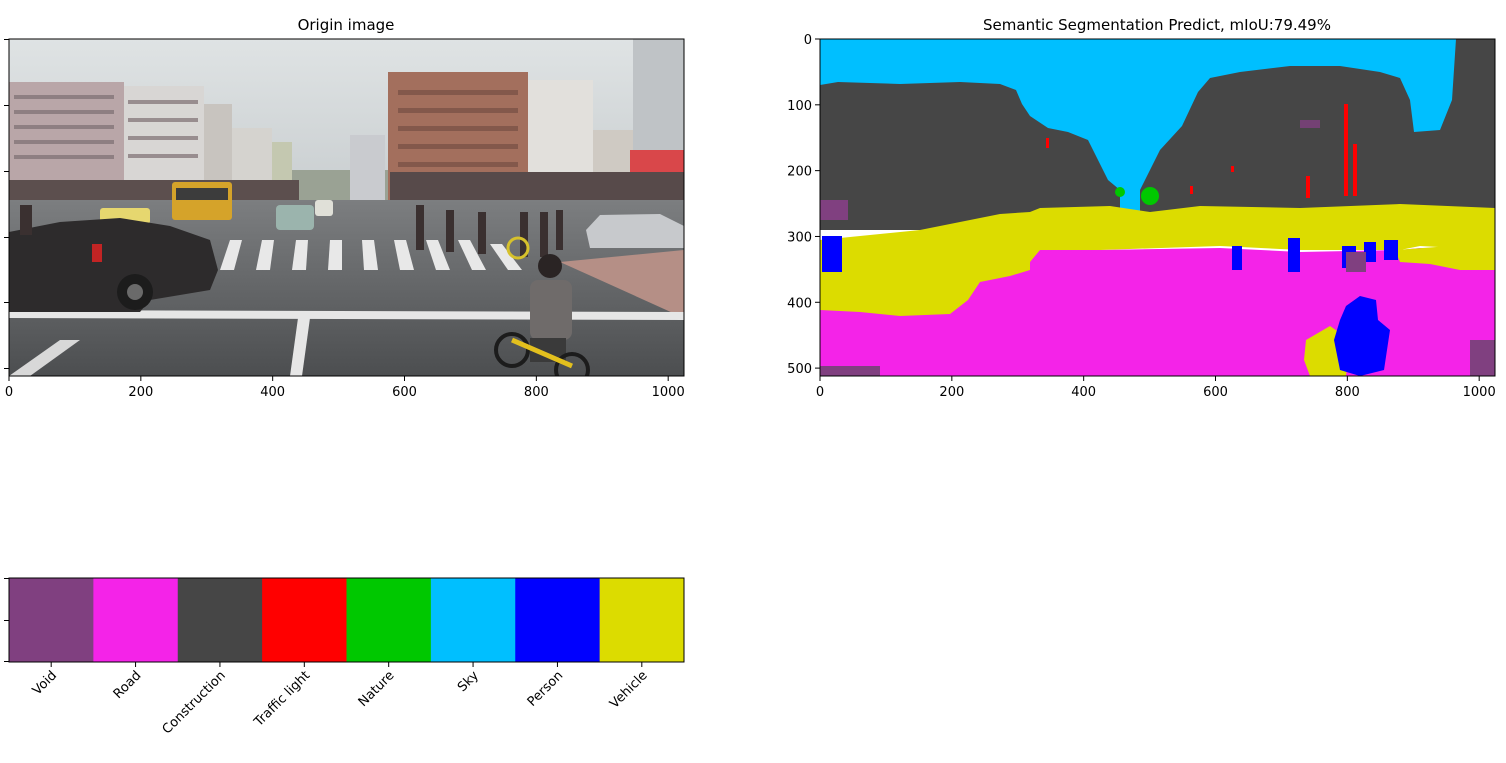 Image resolution: width=1506 pixels, height=763 pixels. What do you see at coordinates (45, 683) in the screenshot?
I see `legend-label: Void` at bounding box center [45, 683].